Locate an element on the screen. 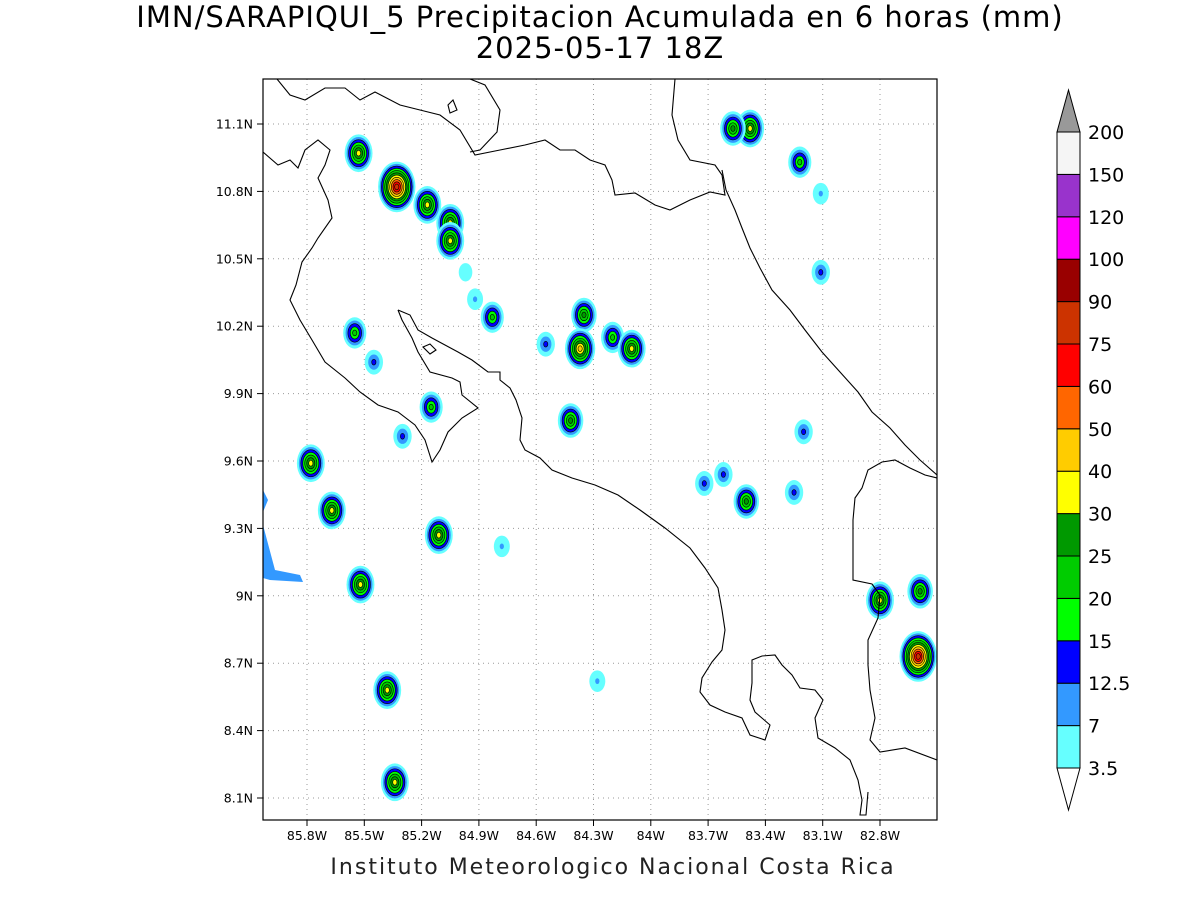  island-small is located at coordinates (452, 106).